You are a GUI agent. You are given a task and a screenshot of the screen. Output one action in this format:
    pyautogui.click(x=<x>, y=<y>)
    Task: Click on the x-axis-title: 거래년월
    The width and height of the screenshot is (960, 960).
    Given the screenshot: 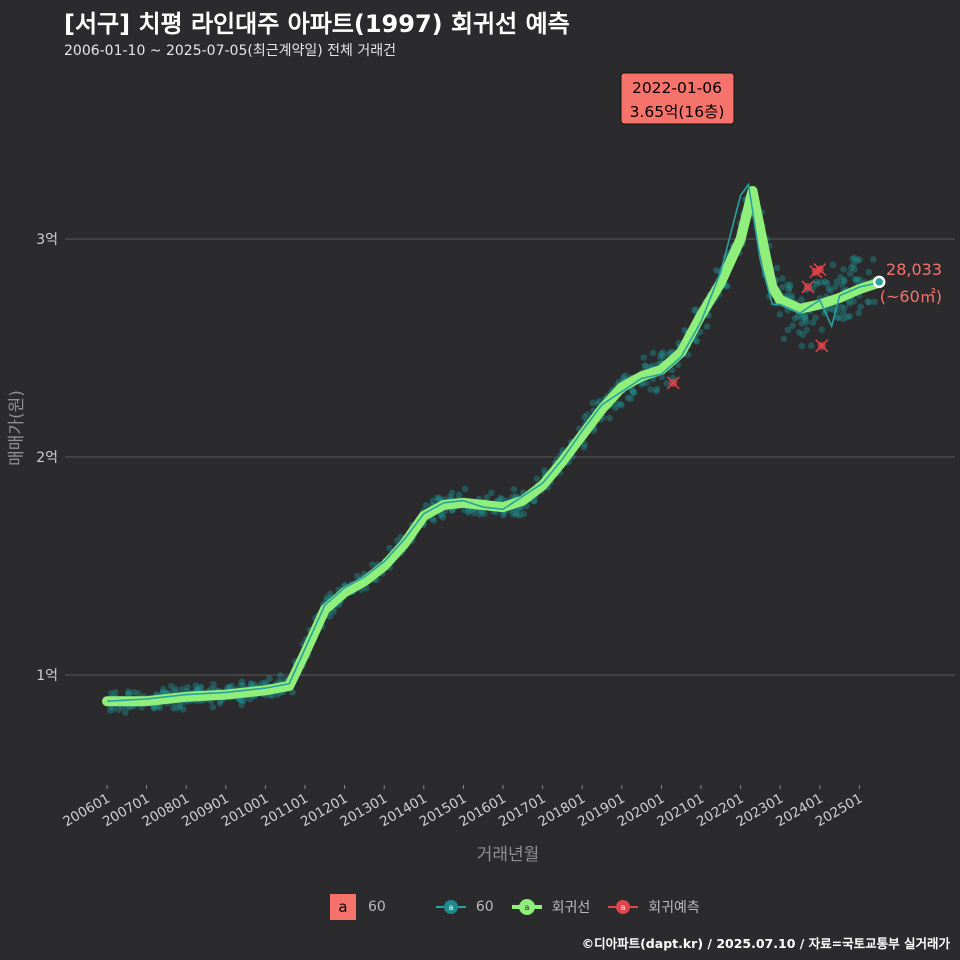 What is the action you would take?
    pyautogui.click(x=508, y=855)
    